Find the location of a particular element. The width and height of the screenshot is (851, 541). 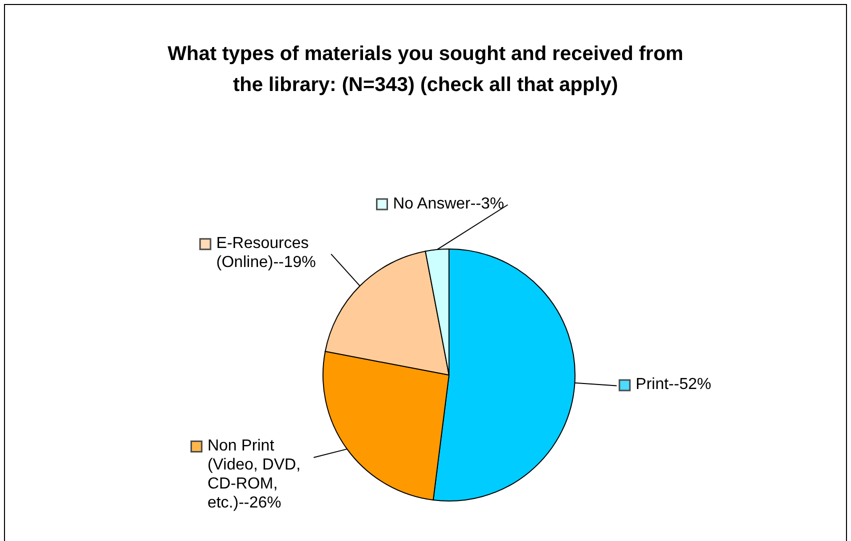

legend-label: Non Print (Video, DVD, CD-ROM, etc.)--26% is located at coordinates (254, 475).